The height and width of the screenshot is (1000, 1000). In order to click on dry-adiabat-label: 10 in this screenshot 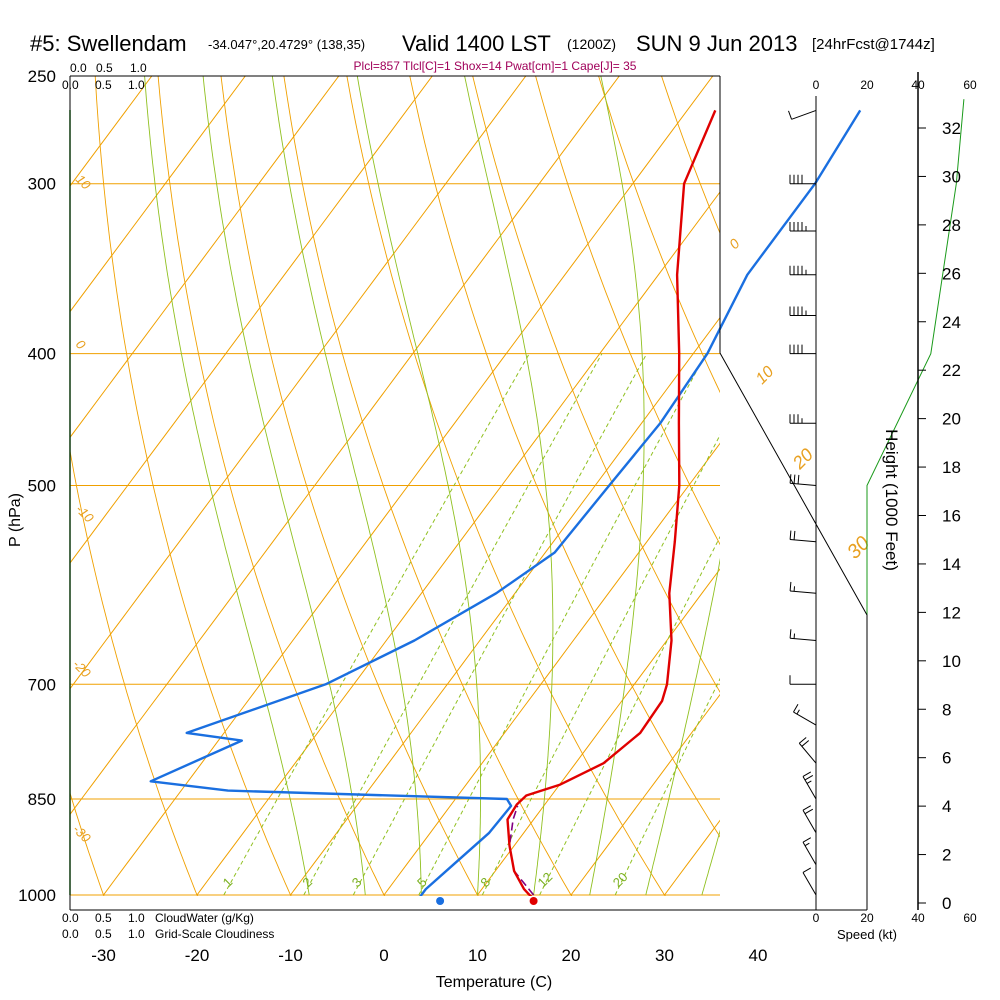, I will do `click(83, 182)`.